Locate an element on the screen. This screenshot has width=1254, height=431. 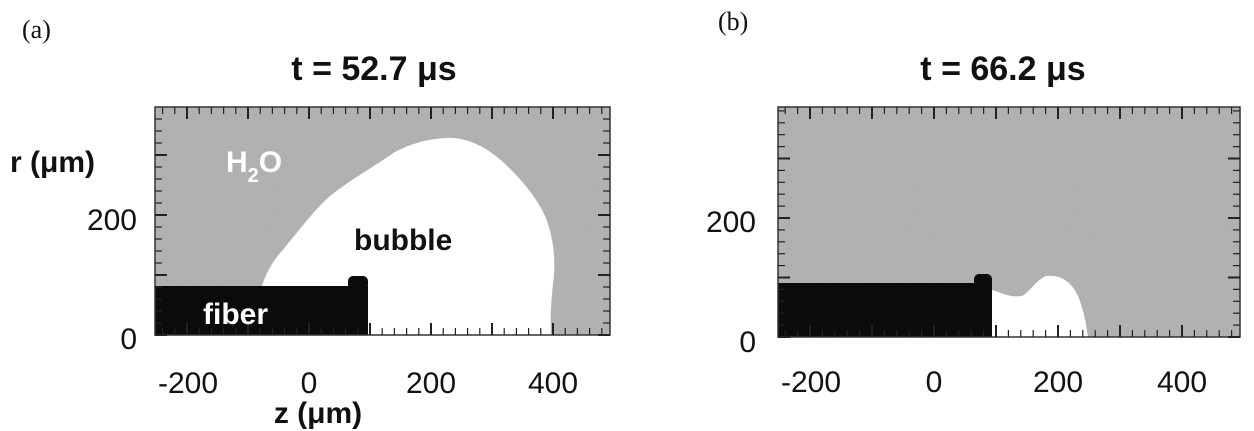
panel-b-title: t = 66.2 μs is located at coordinates (1002, 69).